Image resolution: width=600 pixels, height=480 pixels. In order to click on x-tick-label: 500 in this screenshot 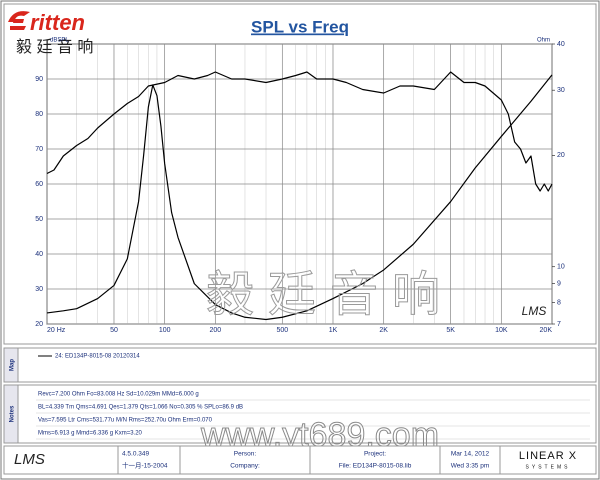, I will do `click(282, 330)`.